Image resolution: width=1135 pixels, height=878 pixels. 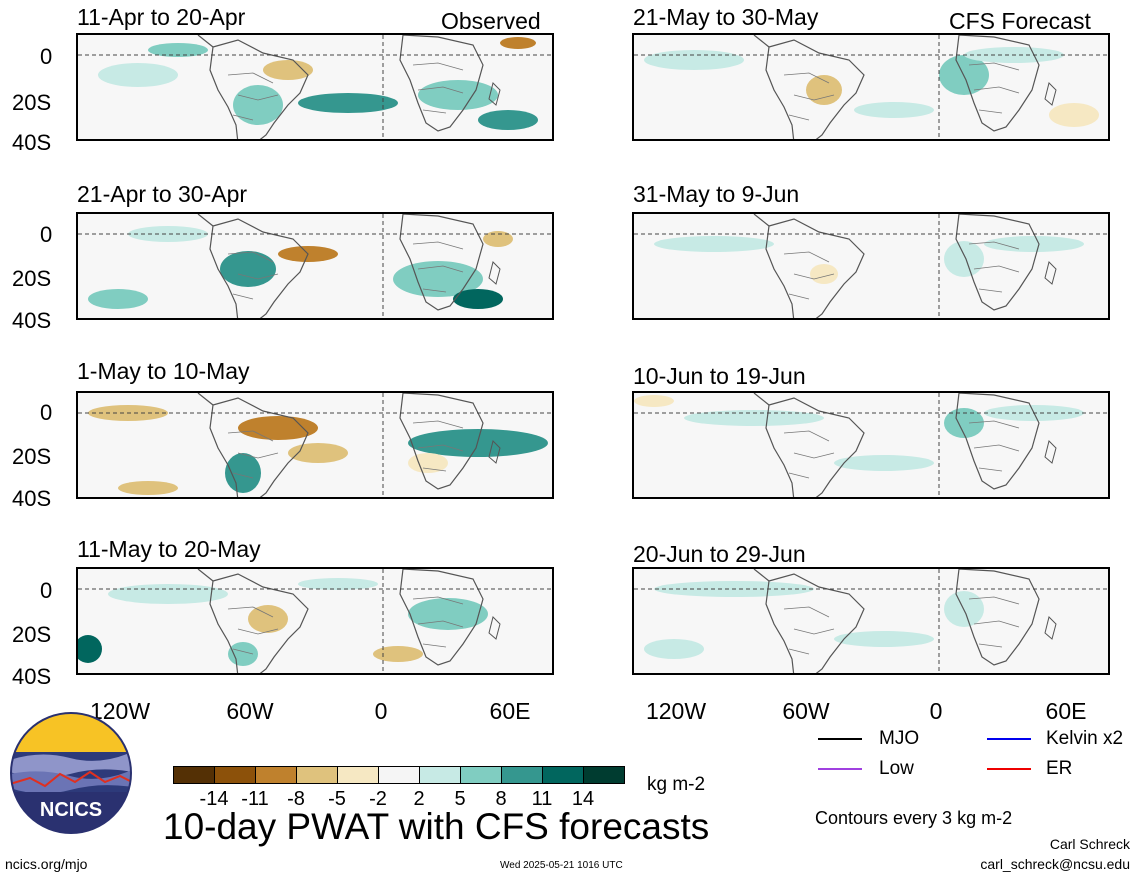 What do you see at coordinates (914, 818) in the screenshot?
I see `contours-note: Contours every 3 kg m-2` at bounding box center [914, 818].